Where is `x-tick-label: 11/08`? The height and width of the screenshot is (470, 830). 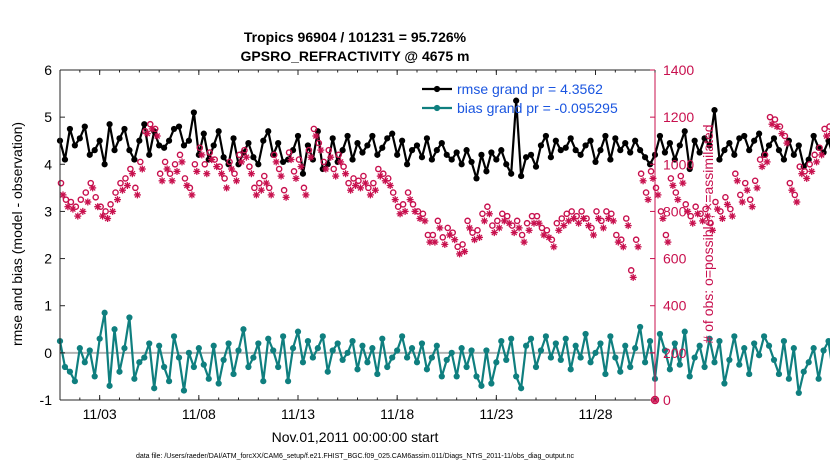 x-tick-label: 11/08 is located at coordinates (199, 414).